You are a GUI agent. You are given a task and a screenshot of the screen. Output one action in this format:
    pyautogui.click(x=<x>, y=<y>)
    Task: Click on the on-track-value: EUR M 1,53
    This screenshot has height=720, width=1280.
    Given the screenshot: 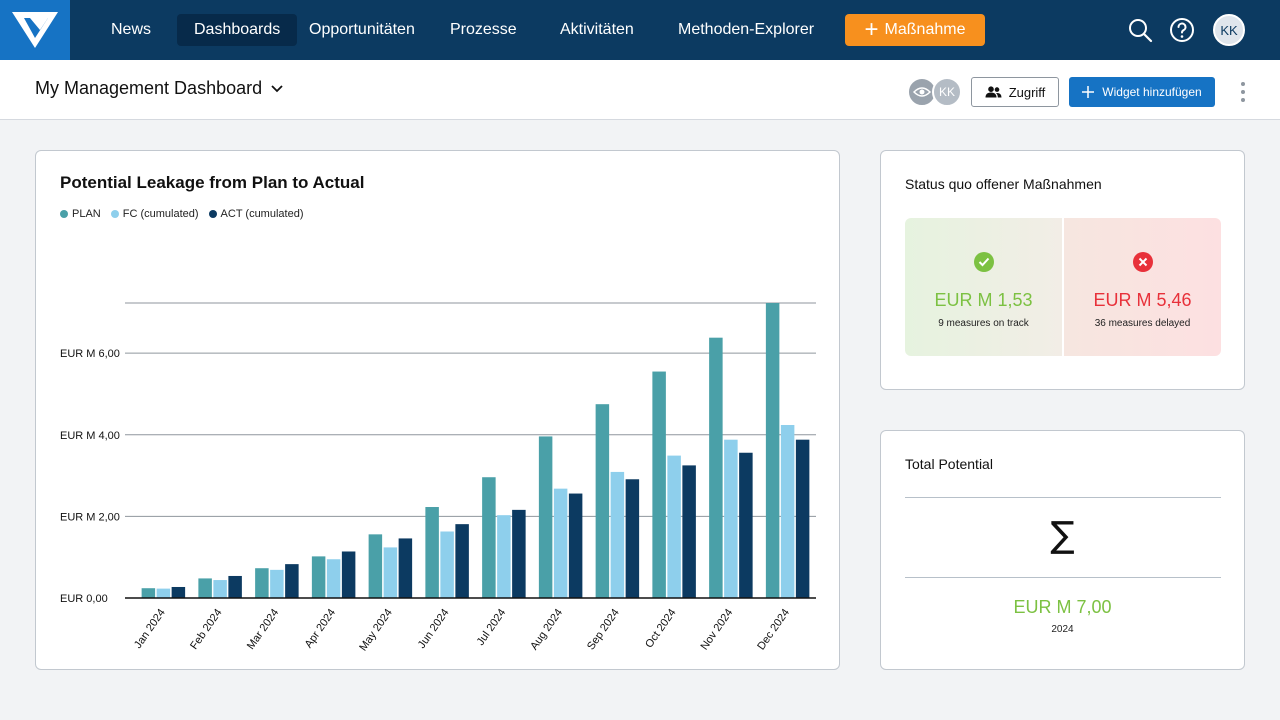 What is the action you would take?
    pyautogui.click(x=983, y=300)
    